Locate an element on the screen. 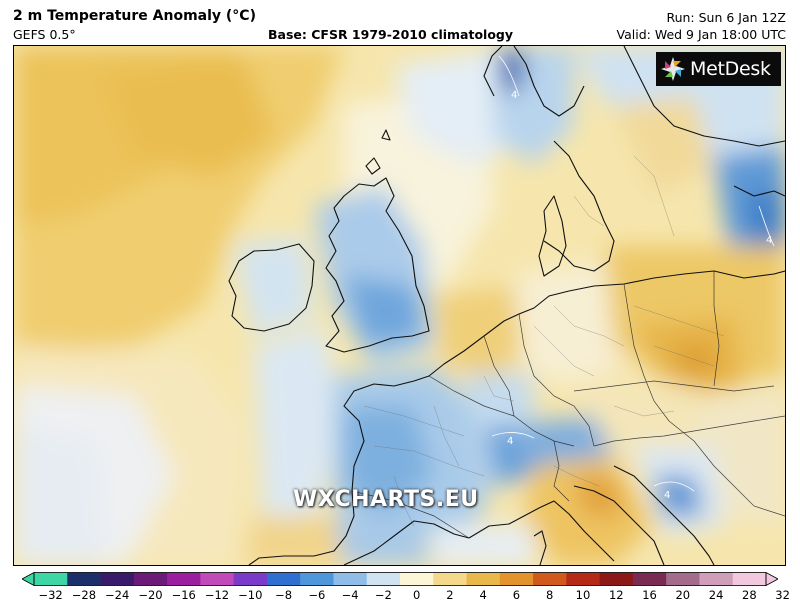 Image resolution: width=800 pixels, height=613 pixels. colorbar-tick-label: 0 is located at coordinates (416, 595).